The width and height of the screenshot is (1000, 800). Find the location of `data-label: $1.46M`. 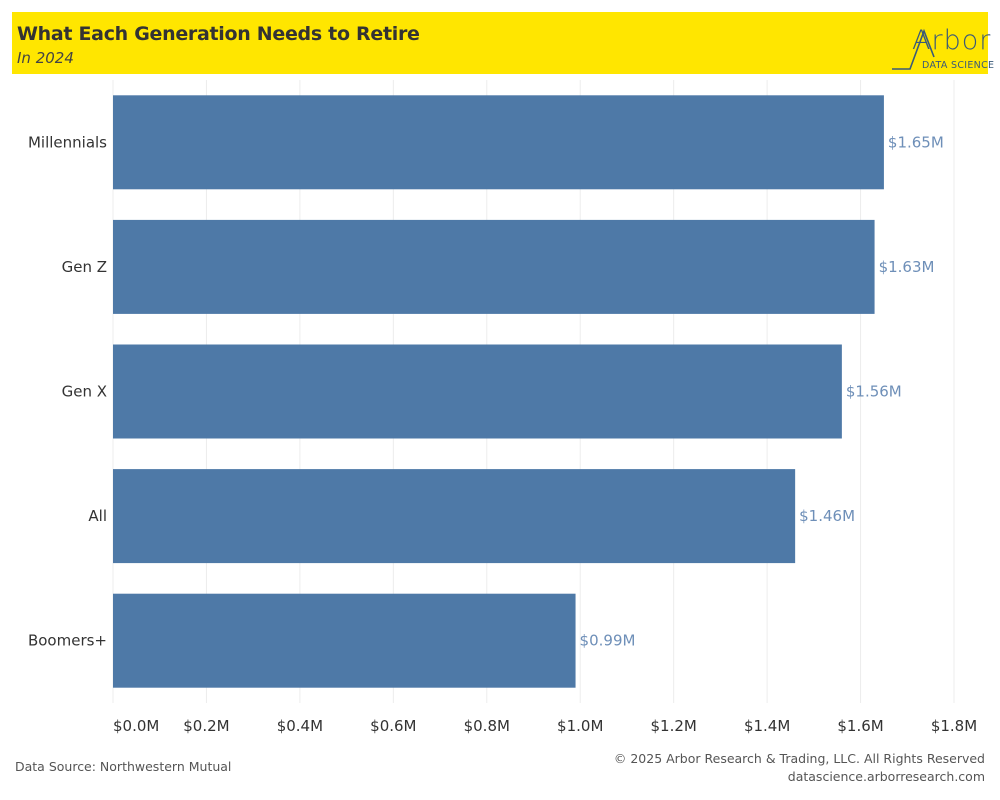

data-label: $1.46M is located at coordinates (827, 516).